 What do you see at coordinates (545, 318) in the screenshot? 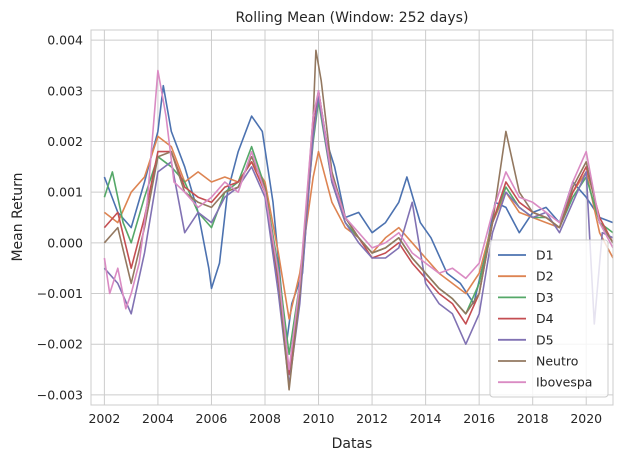
I see `legend-label: D4` at bounding box center [545, 318].